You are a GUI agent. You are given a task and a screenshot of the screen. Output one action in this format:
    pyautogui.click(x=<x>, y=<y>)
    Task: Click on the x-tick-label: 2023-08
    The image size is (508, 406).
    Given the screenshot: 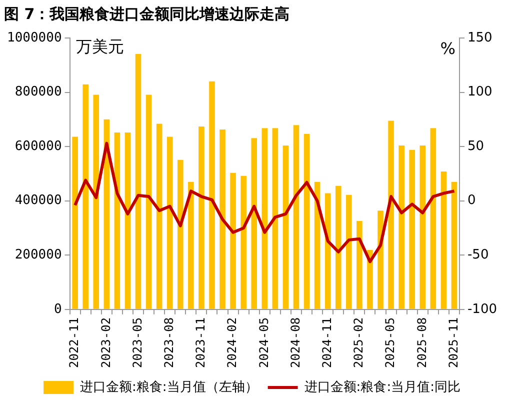 What is the action you would take?
    pyautogui.click(x=169, y=342)
    